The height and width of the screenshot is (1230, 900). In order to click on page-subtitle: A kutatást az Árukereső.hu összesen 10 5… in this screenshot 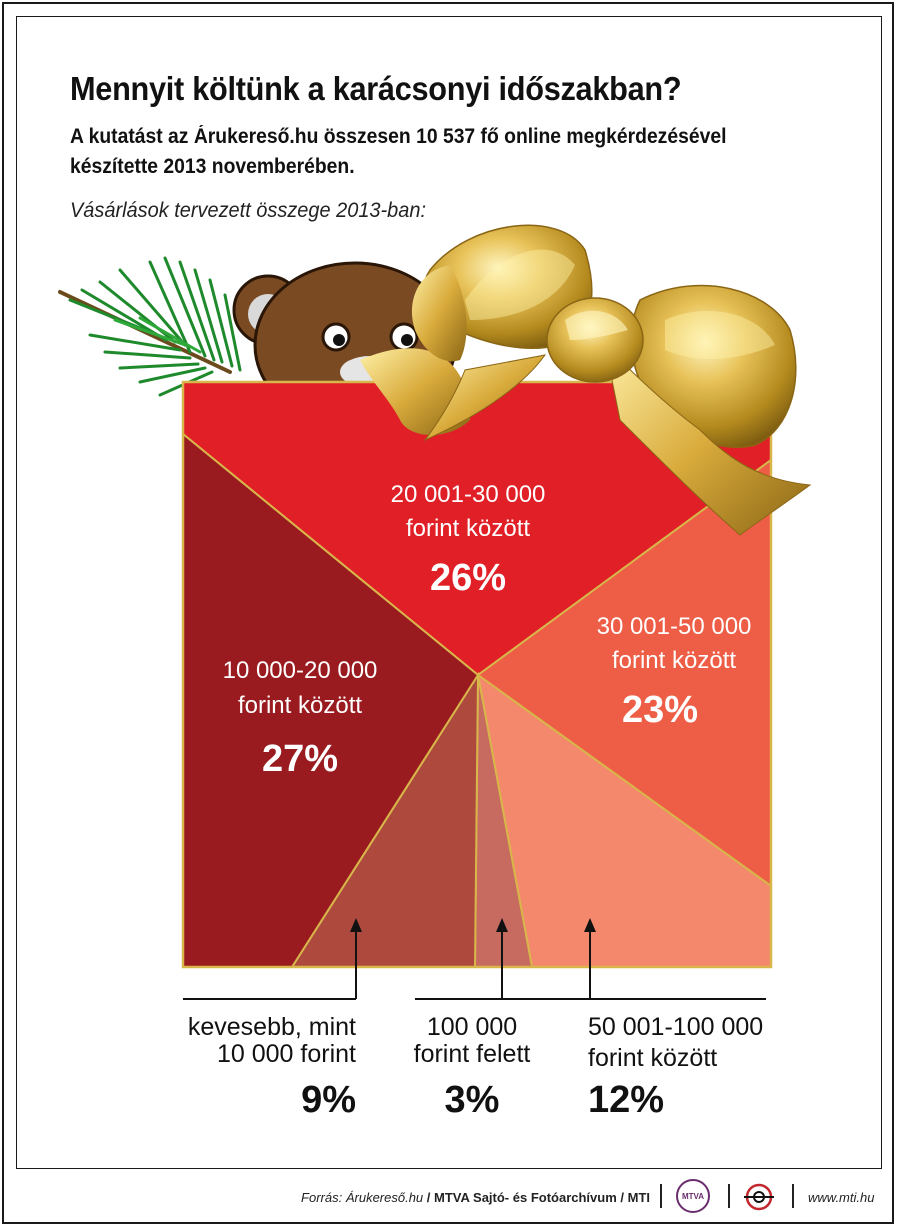, I will do `click(398, 151)`.